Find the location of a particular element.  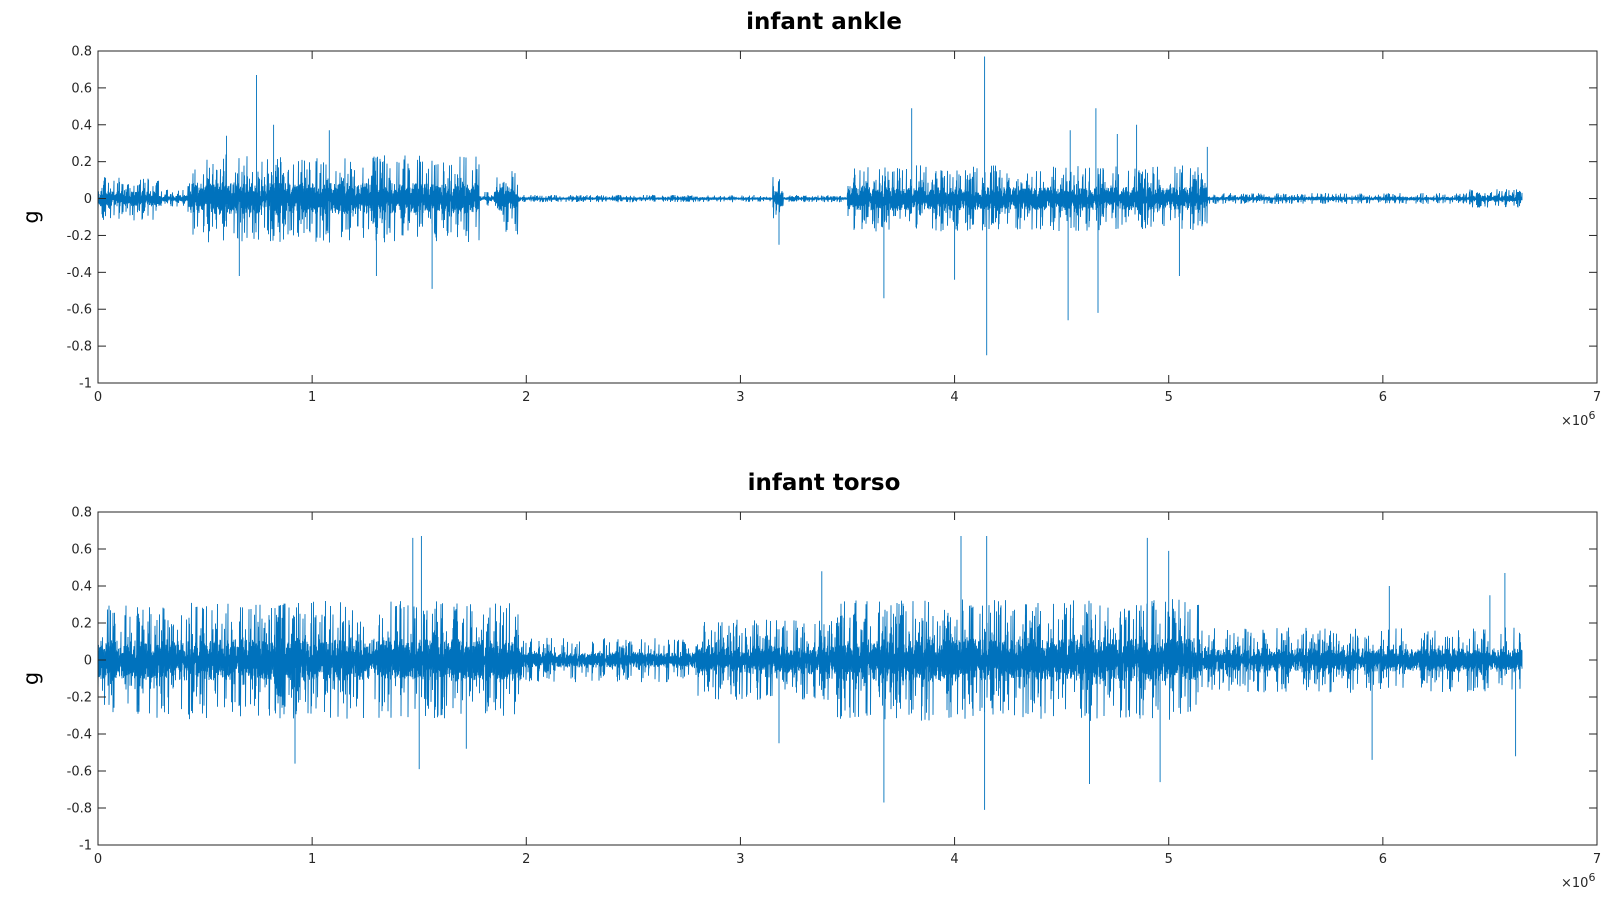

chart-title: infant ankle is located at coordinates (824, 22).